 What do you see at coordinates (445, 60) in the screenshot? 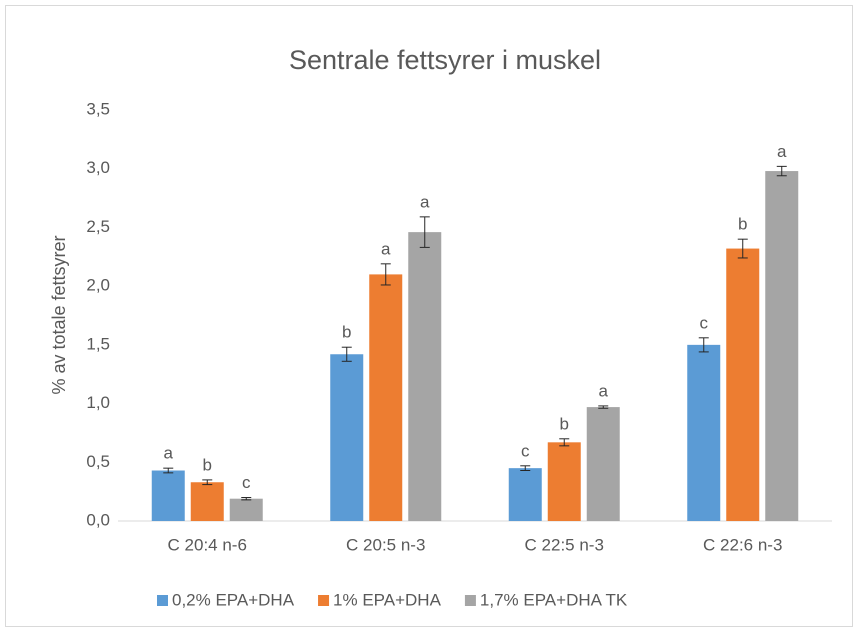
I see `chart-title: Sentrale fettsyrer i muskel` at bounding box center [445, 60].